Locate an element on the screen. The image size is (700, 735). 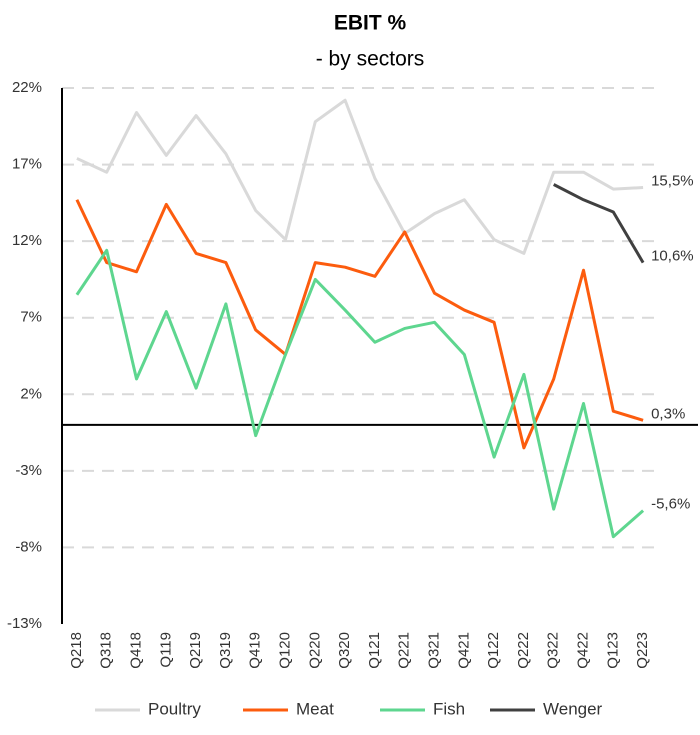
chart-title: EBIT % is located at coordinates (370, 23).